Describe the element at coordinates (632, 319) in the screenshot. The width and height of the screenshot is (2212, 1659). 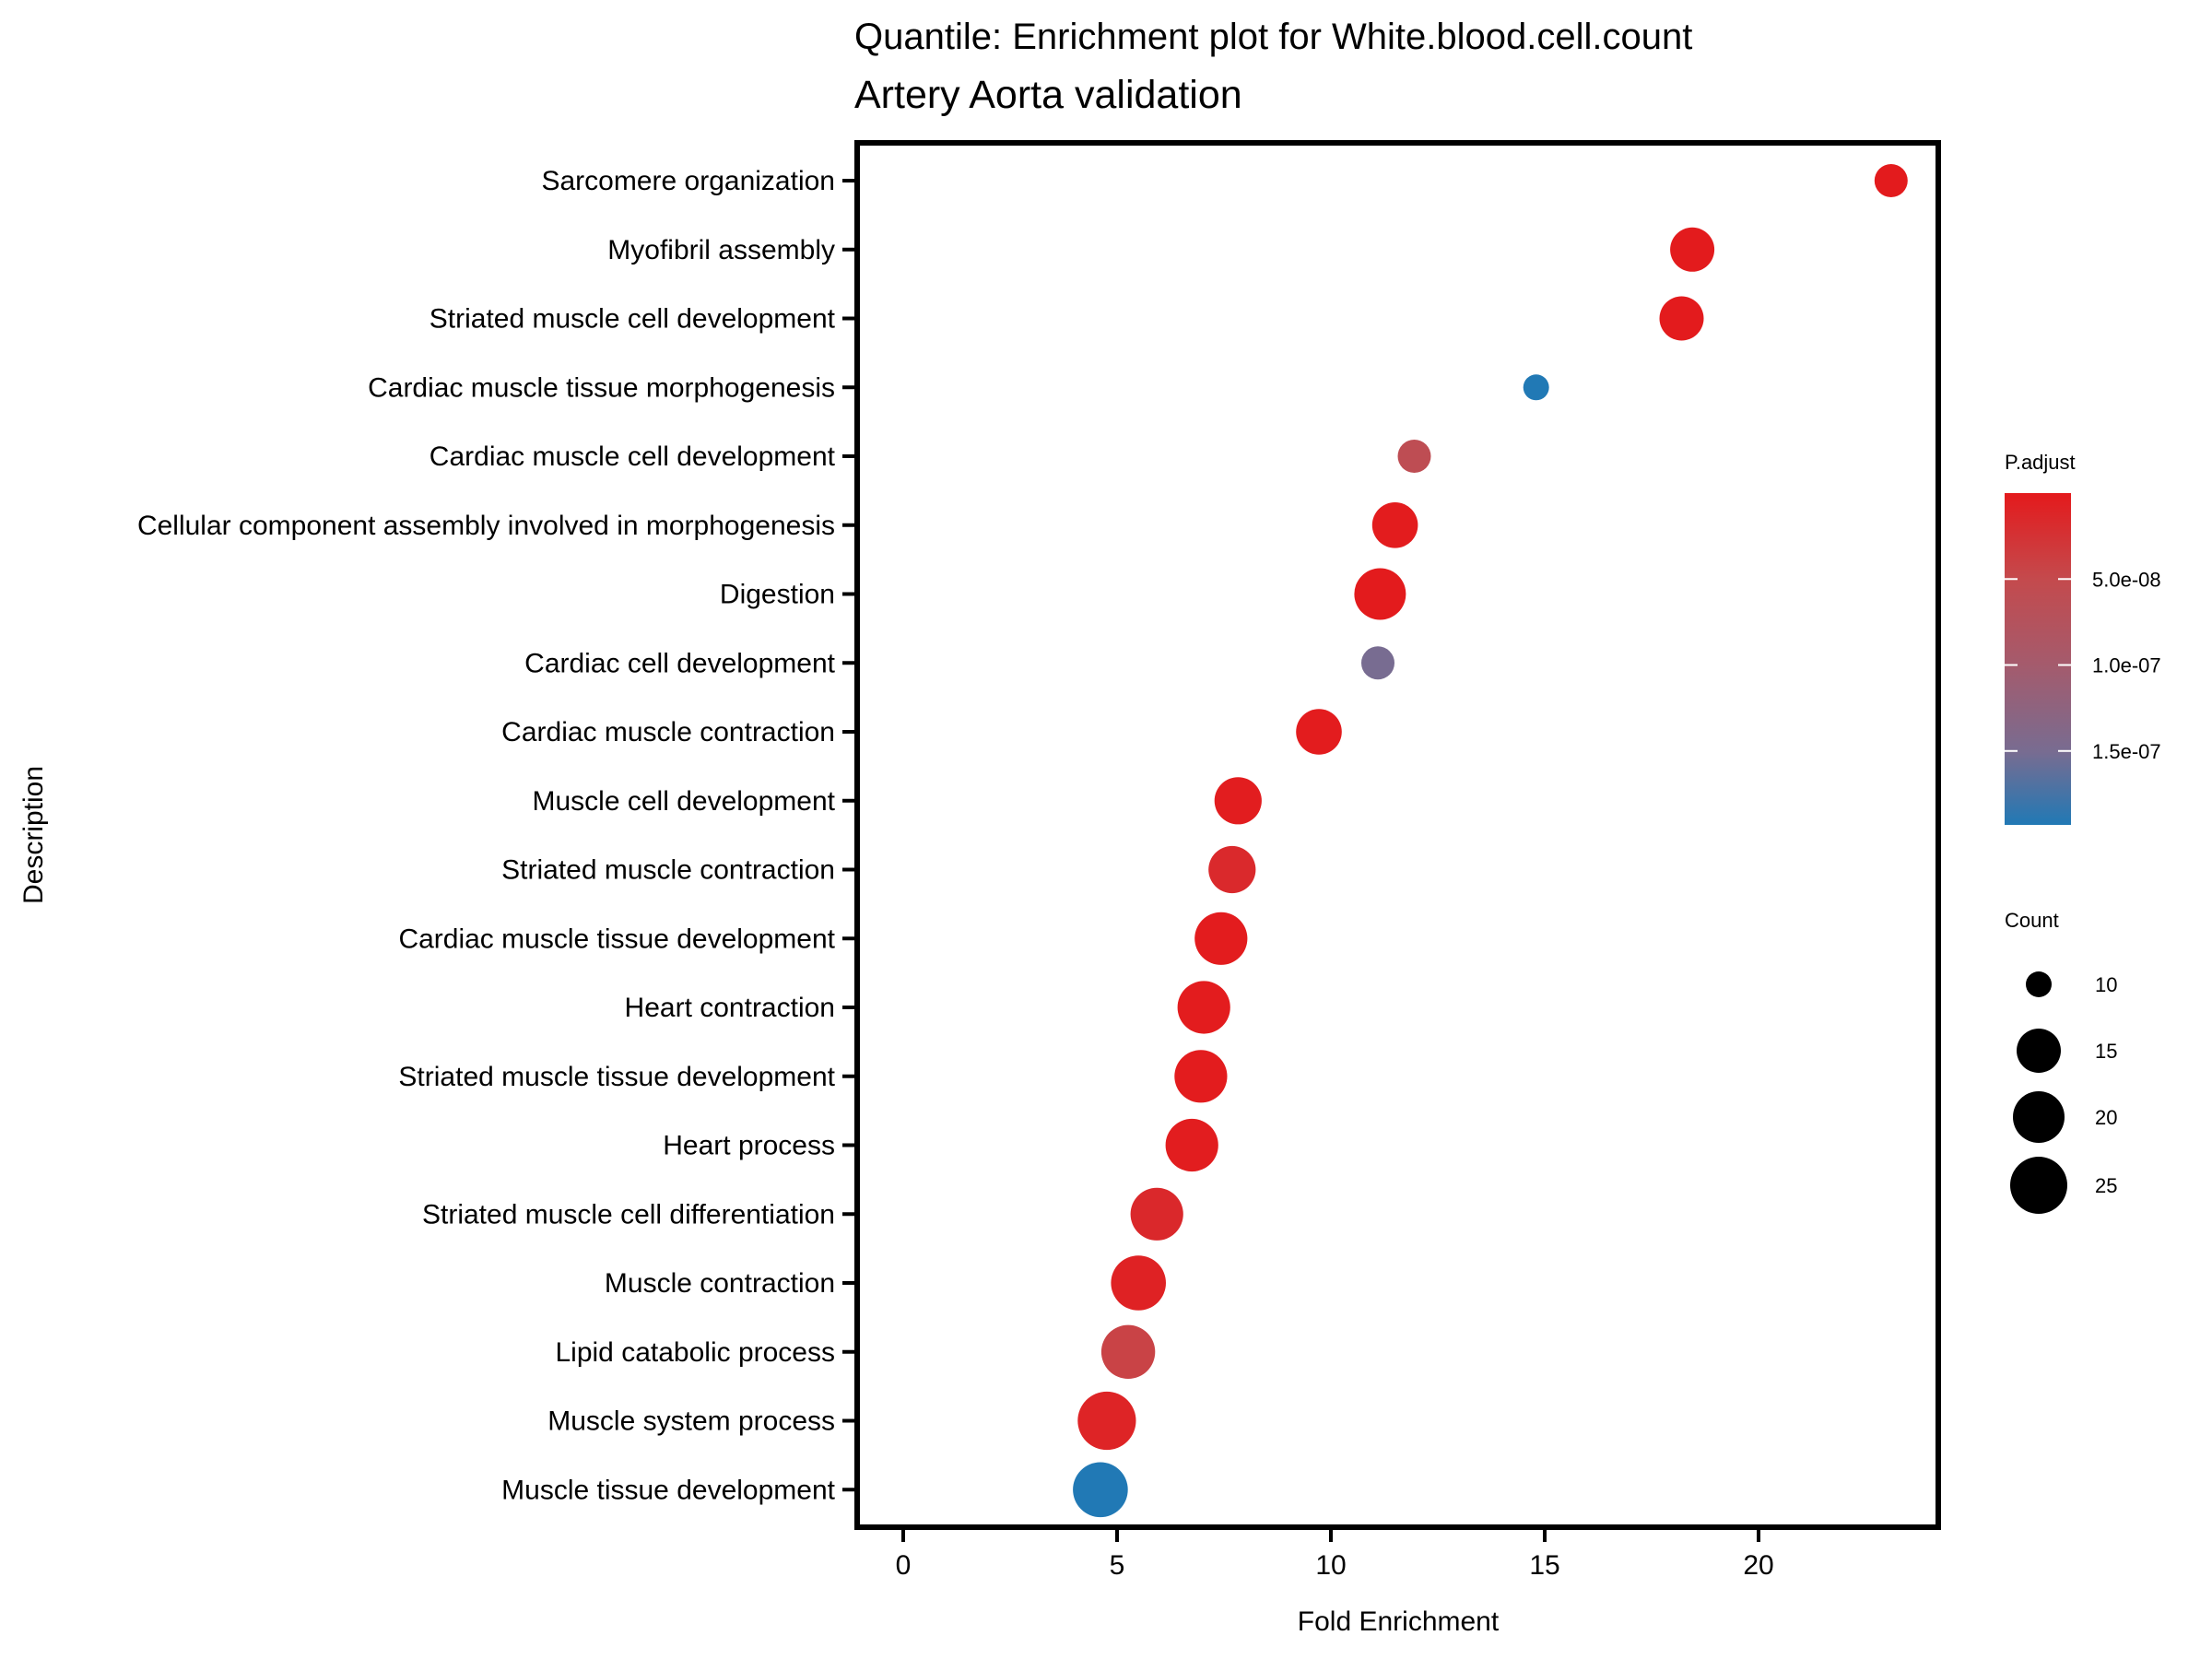
I see `y-tick-label: Striated muscle cell development` at that location.